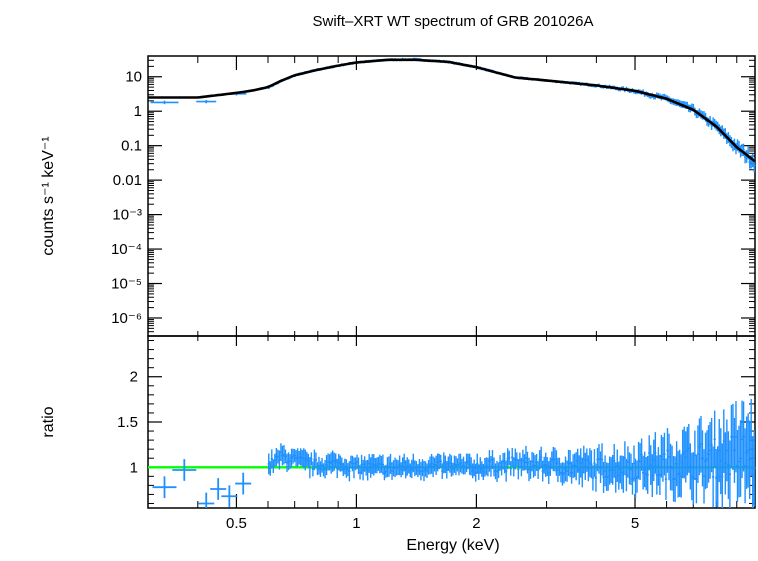 The image size is (758, 561). What do you see at coordinates (127, 215) in the screenshot?
I see `y-tick-label: 10⁻³` at bounding box center [127, 215].